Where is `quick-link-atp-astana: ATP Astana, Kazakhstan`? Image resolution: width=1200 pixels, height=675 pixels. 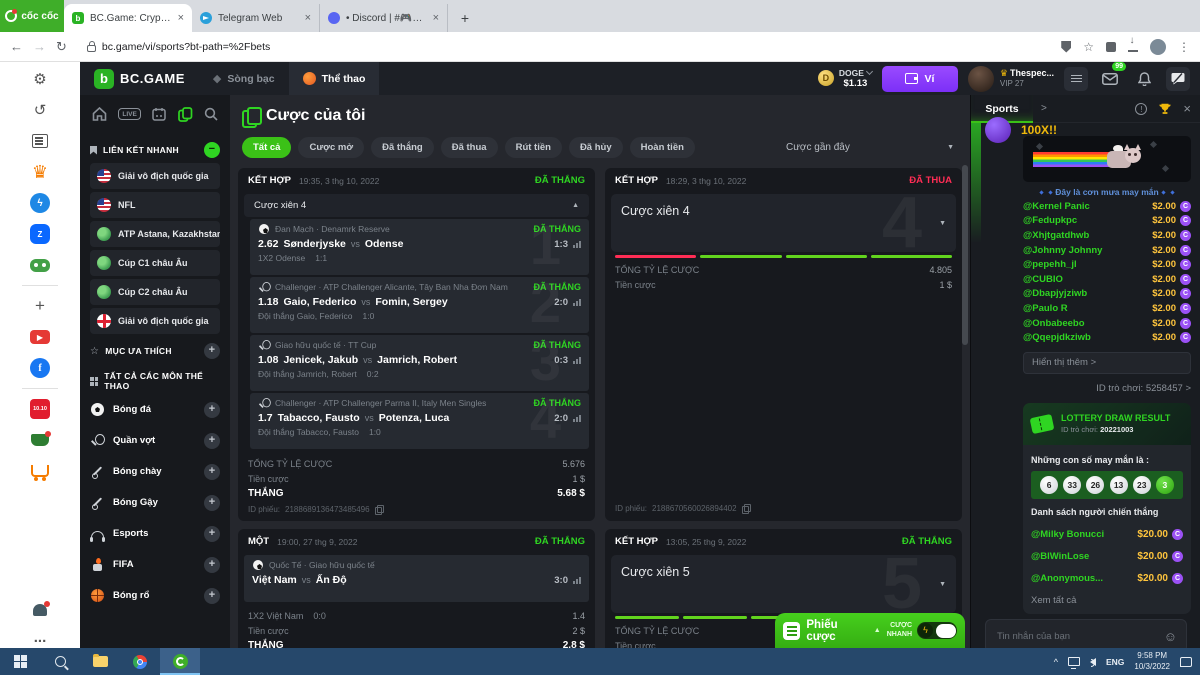
quick-link-atp-astana: ATP Astana, Kazakhstan is located at coordinates (155, 234).